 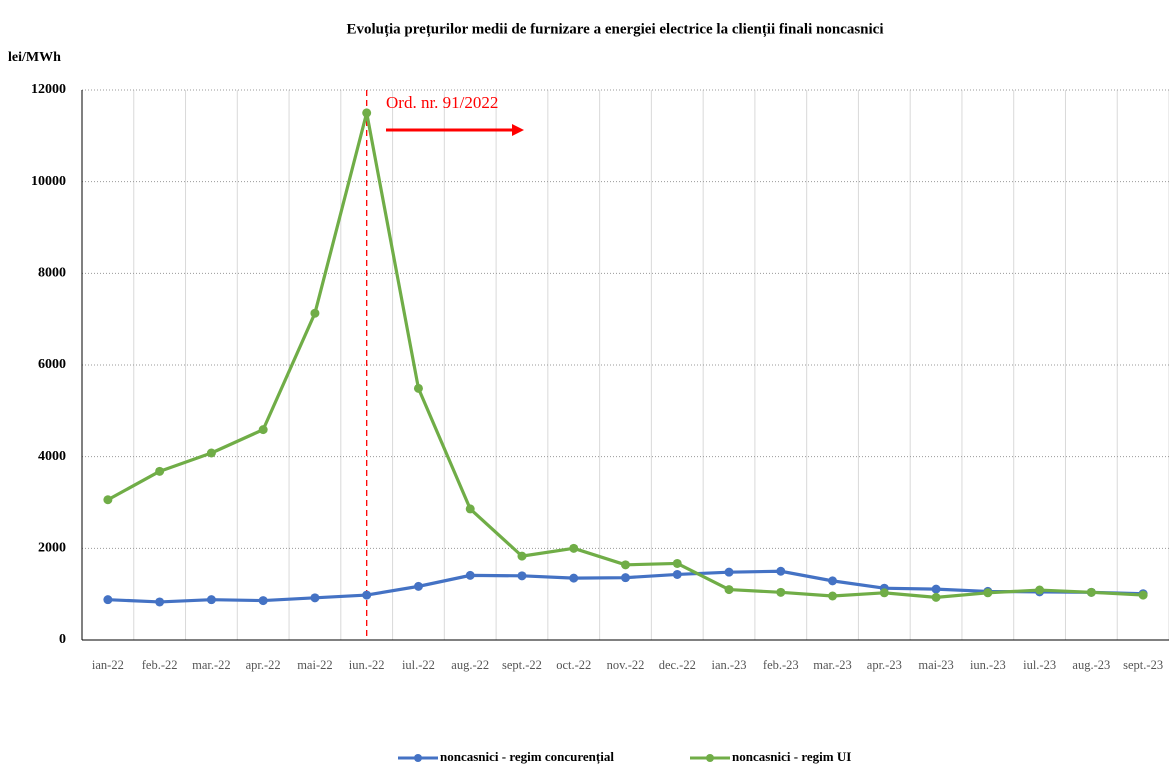 I want to click on x-tick-label: mai-22, so click(x=314, y=665).